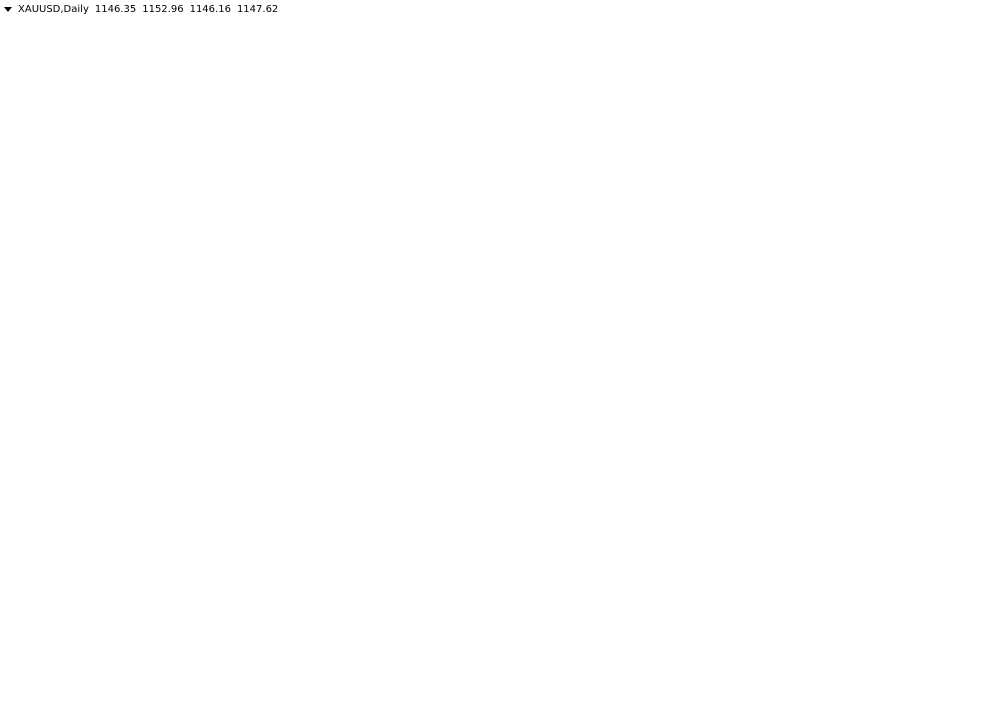 The height and width of the screenshot is (713, 1004). I want to click on level-label: 1170.25, so click(980, 138).